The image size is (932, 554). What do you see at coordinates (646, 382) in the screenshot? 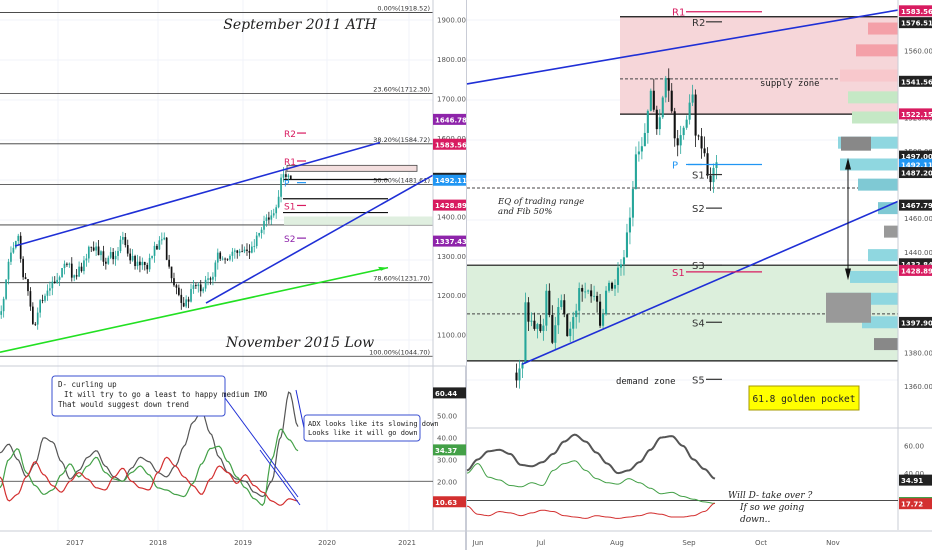
I see `demand-zone-label: demand zone` at bounding box center [646, 382].